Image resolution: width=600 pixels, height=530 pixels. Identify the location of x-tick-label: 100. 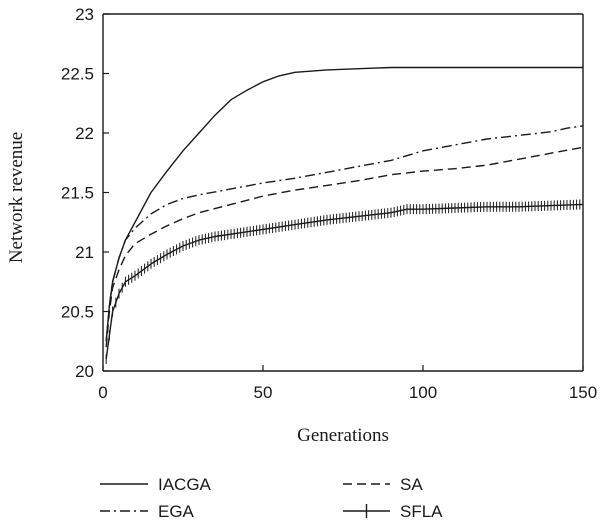
(423, 392).